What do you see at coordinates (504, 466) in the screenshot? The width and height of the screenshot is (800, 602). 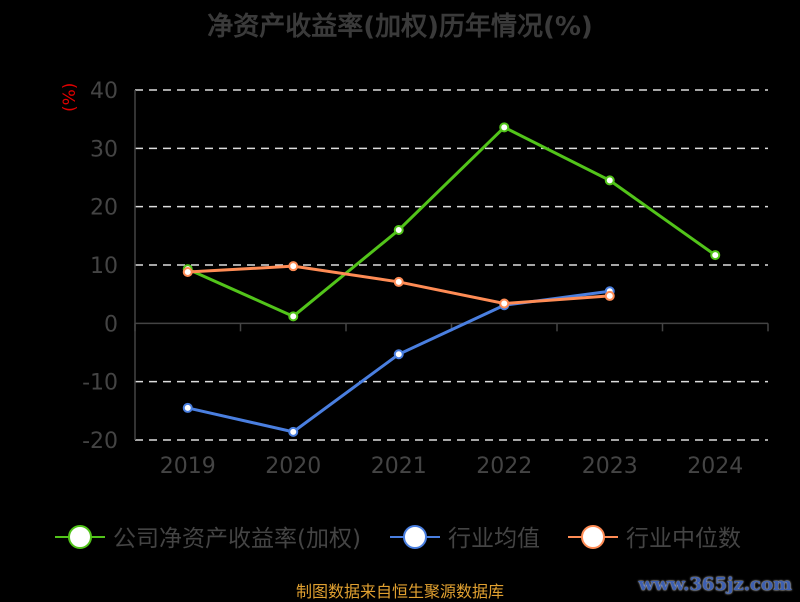 I see `x-tick-label: 2022` at bounding box center [504, 466].